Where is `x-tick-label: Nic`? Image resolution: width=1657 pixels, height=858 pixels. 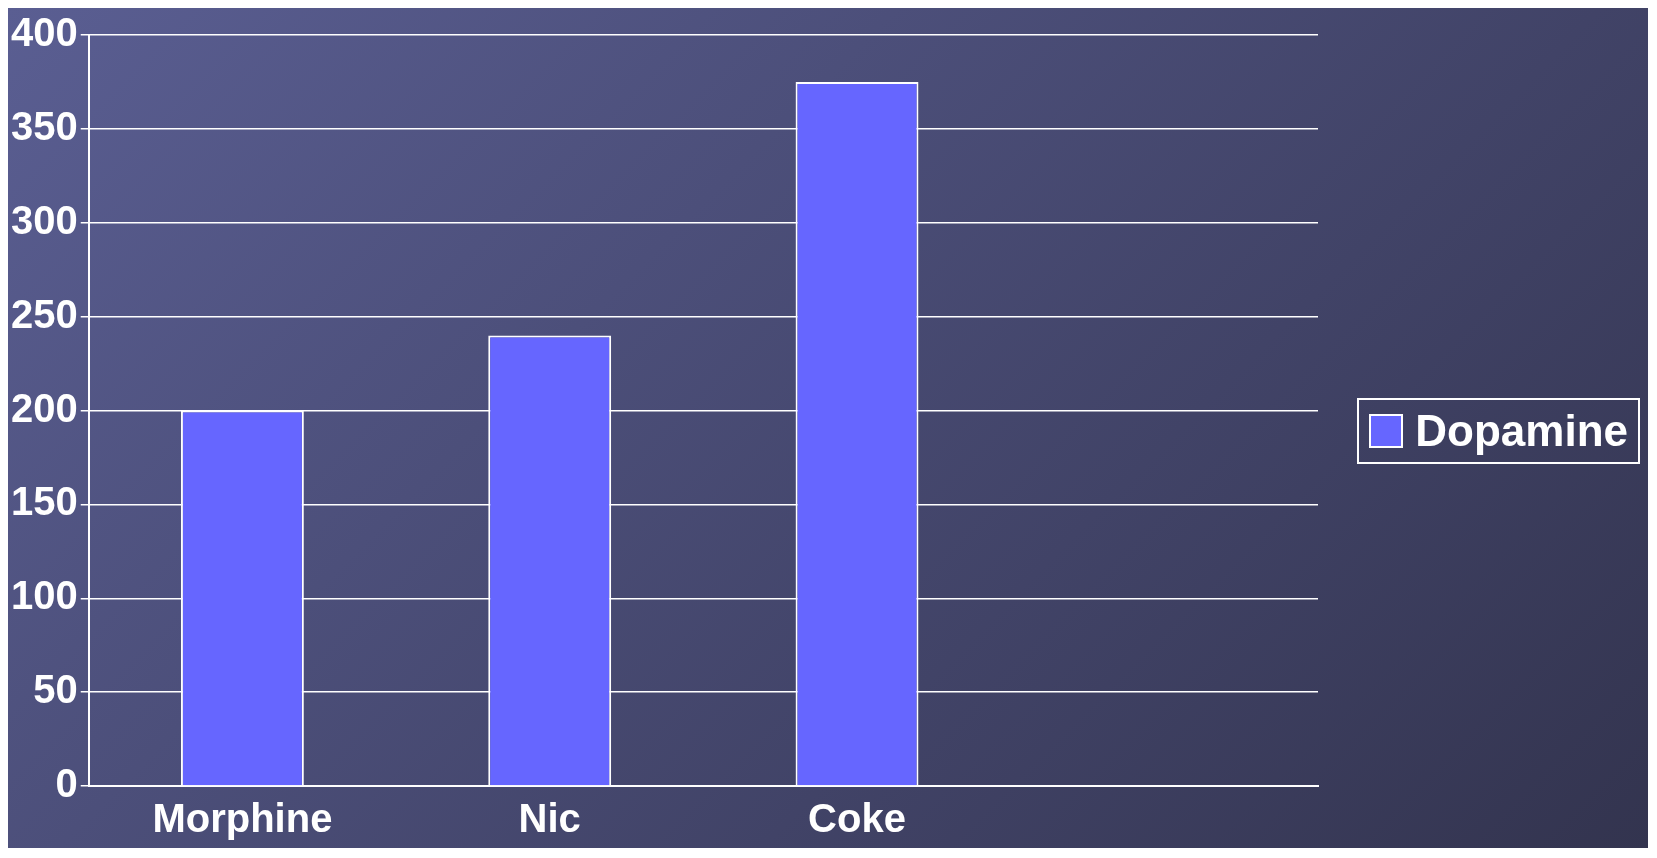 x-tick-label: Nic is located at coordinates (549, 818).